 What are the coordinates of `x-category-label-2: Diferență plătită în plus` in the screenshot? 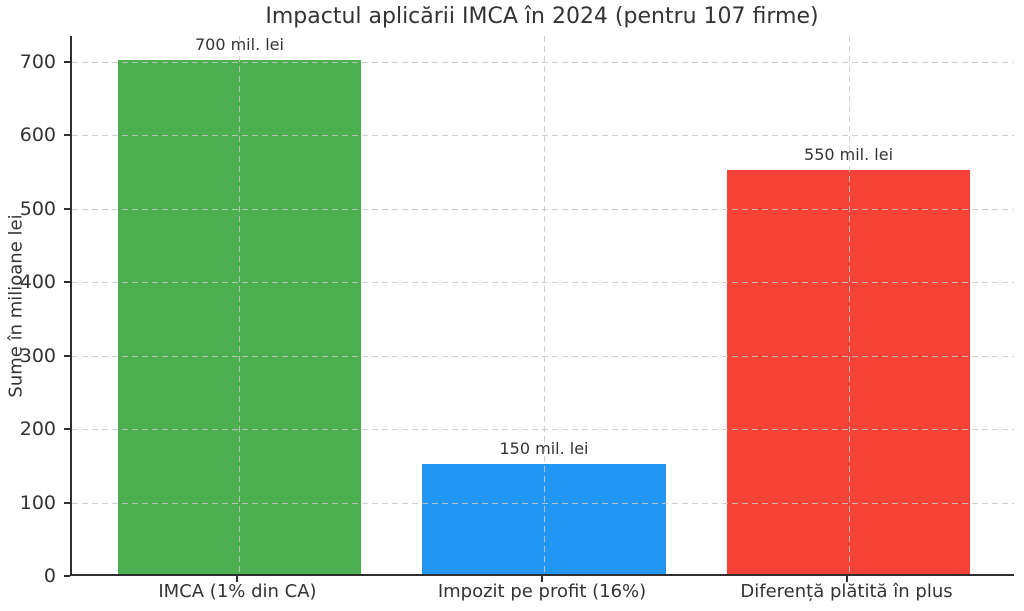 It's located at (846, 591).